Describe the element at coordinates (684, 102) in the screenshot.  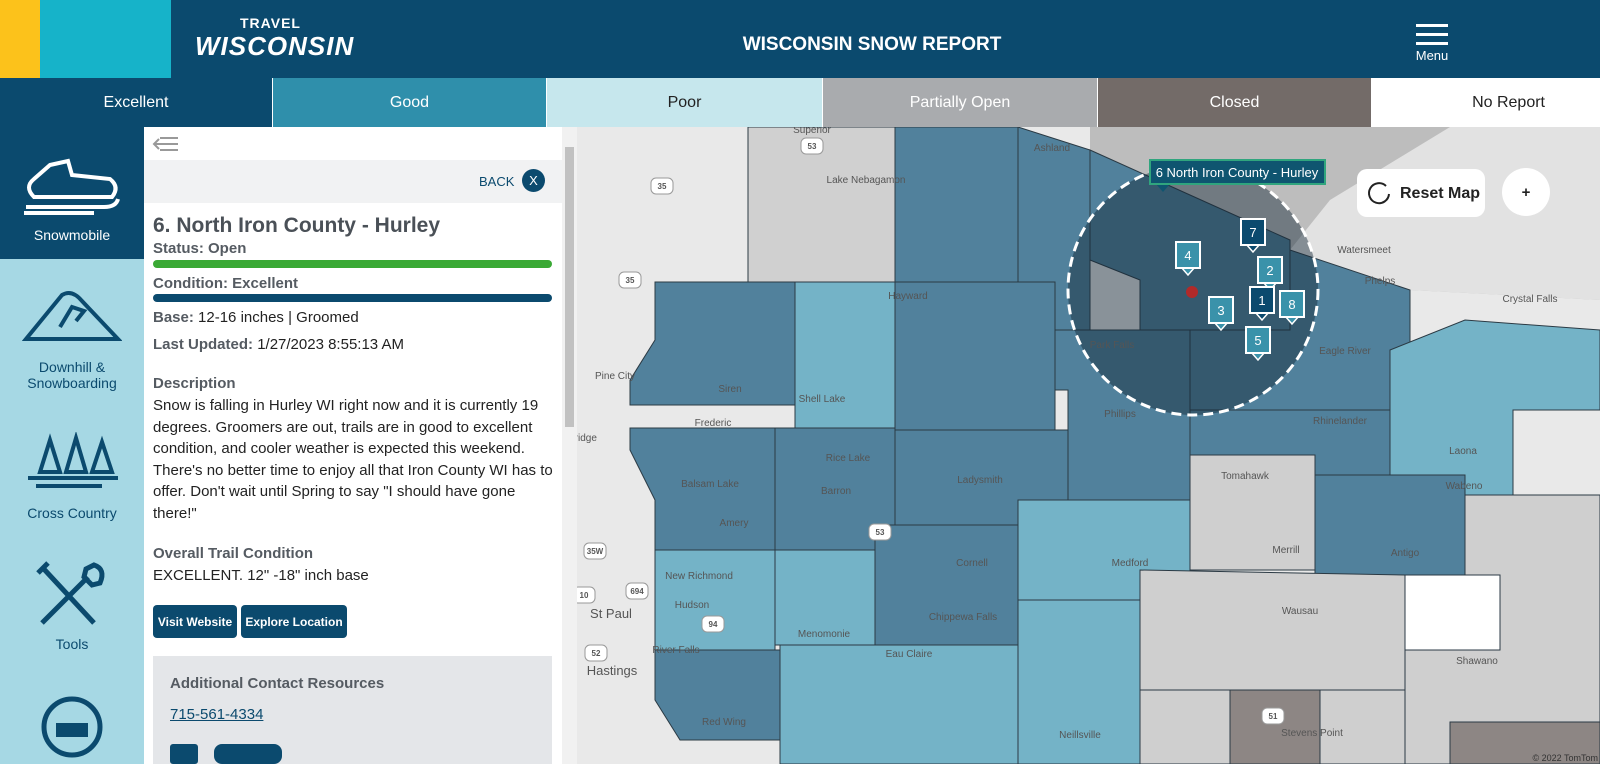
I see `legend-item: Poor` at that location.